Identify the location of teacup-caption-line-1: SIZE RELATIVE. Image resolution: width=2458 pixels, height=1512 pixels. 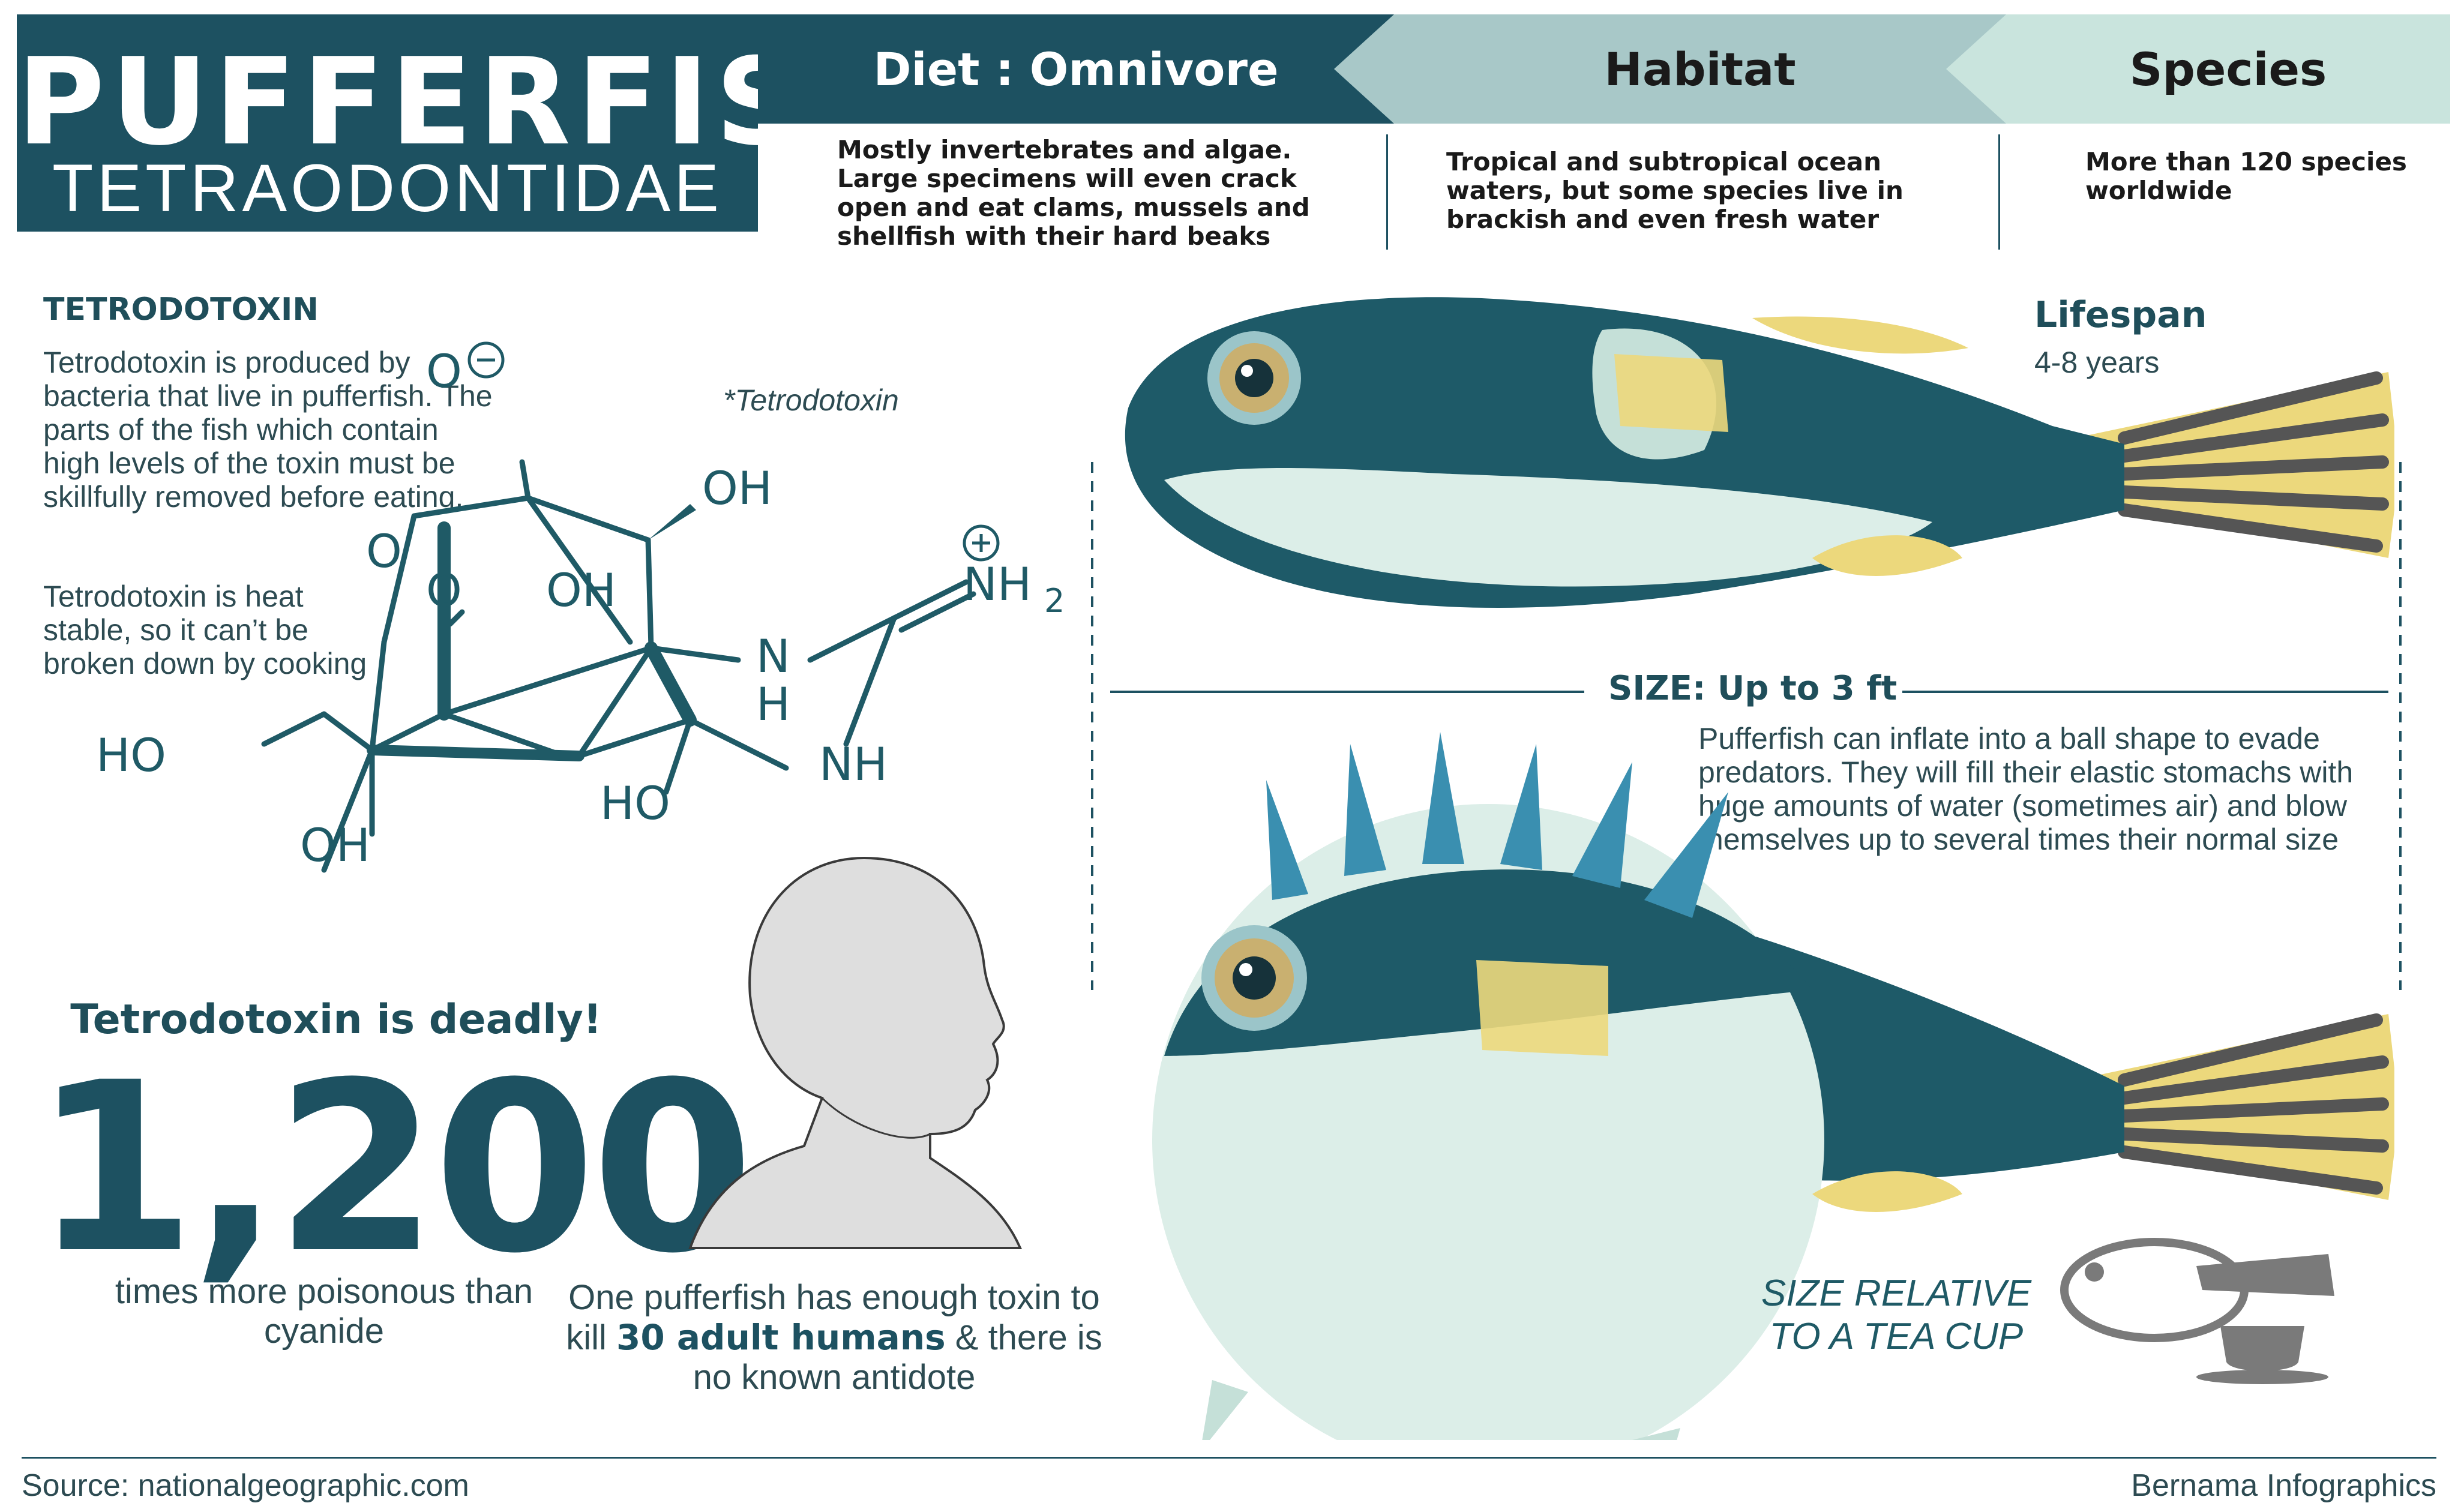
(1896, 1293).